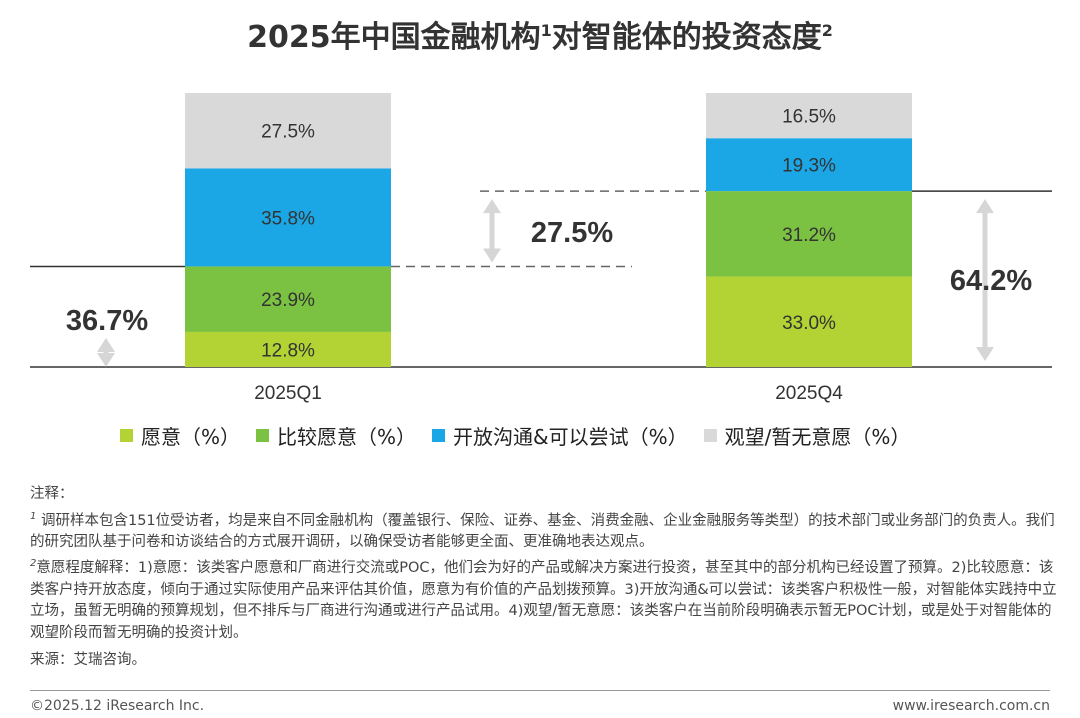  Describe the element at coordinates (107, 321) in the screenshot. I see `q1-willing-total-label: 36.7%` at that location.